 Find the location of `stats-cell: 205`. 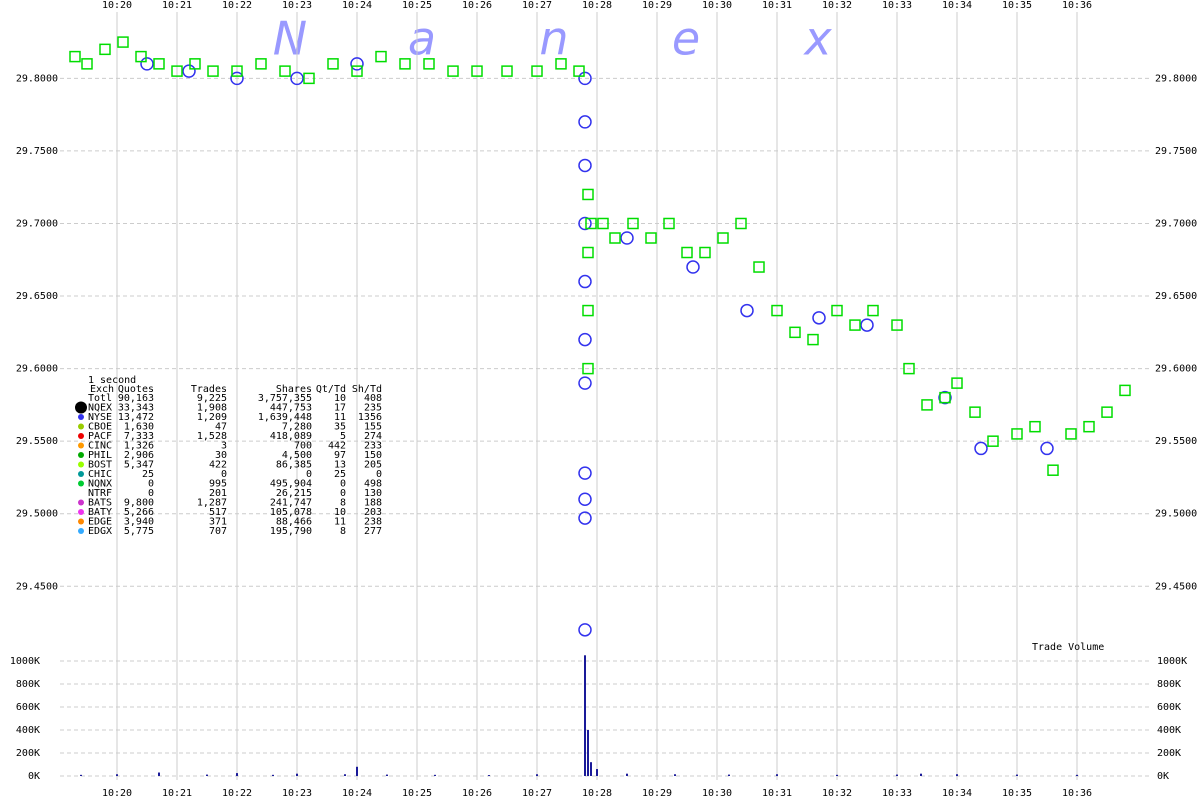

stats-cell: 205 is located at coordinates (373, 465).